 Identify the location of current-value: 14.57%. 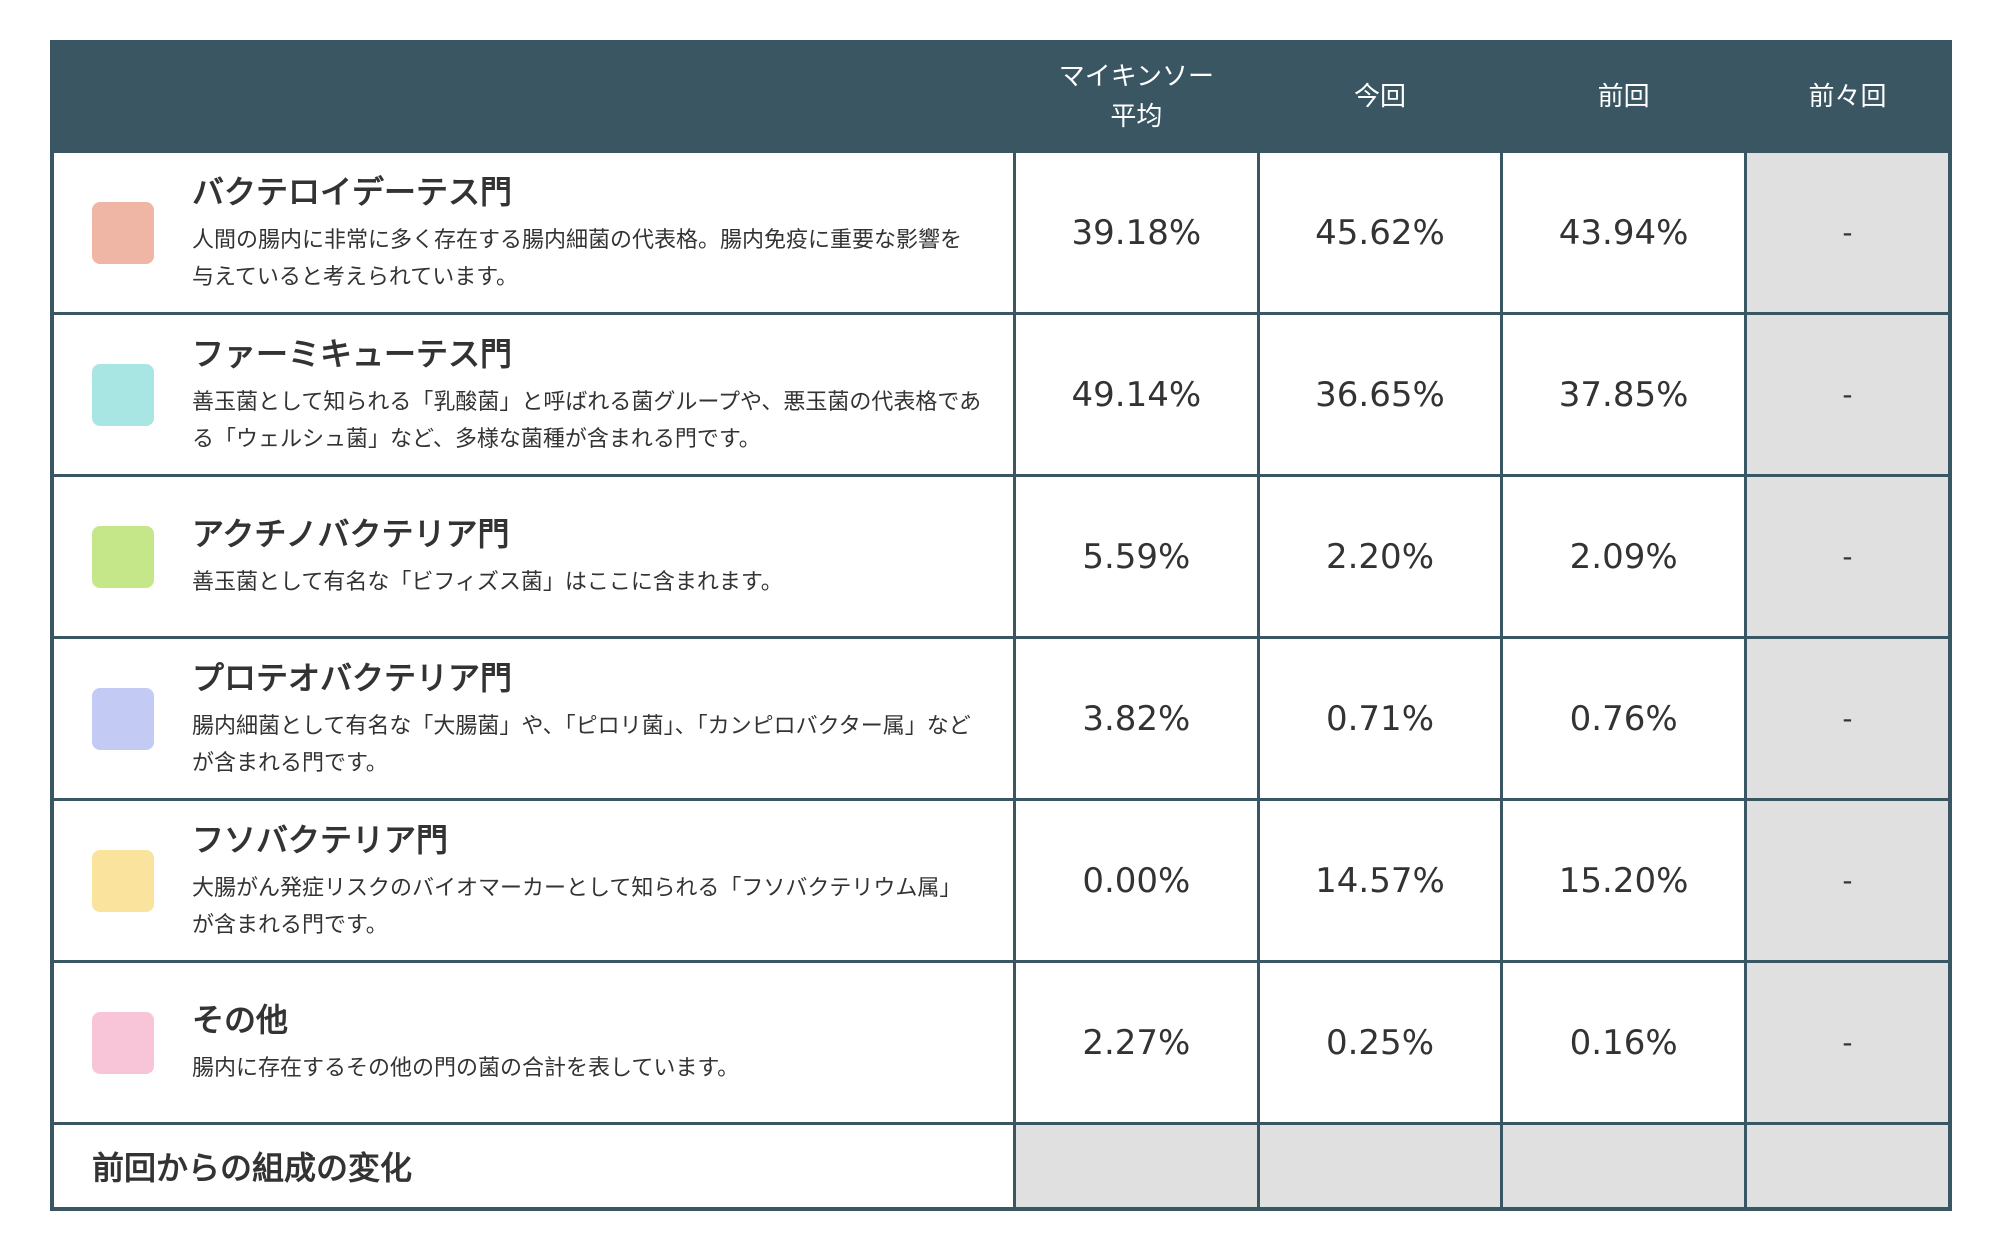
(1380, 880).